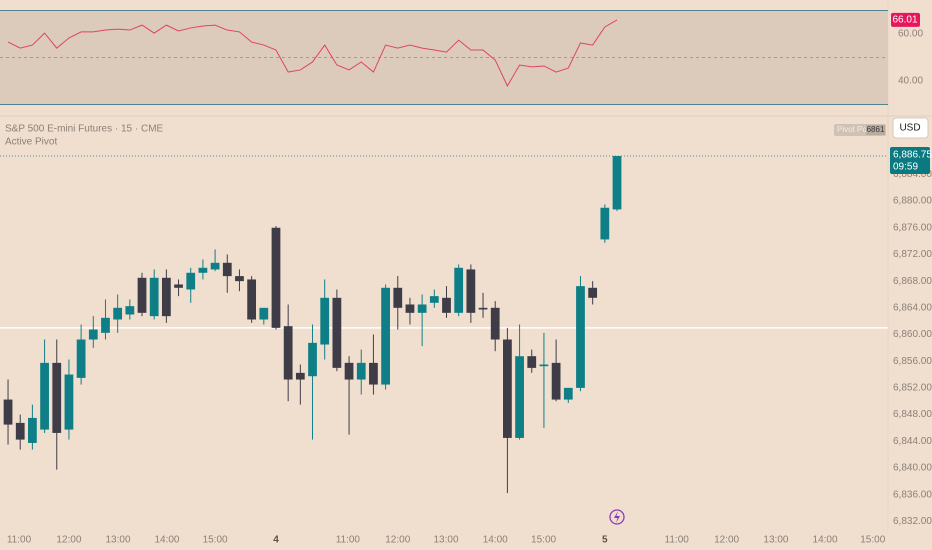 The height and width of the screenshot is (550, 932). I want to click on y-tick-label: 6,868.00, so click(912, 281).